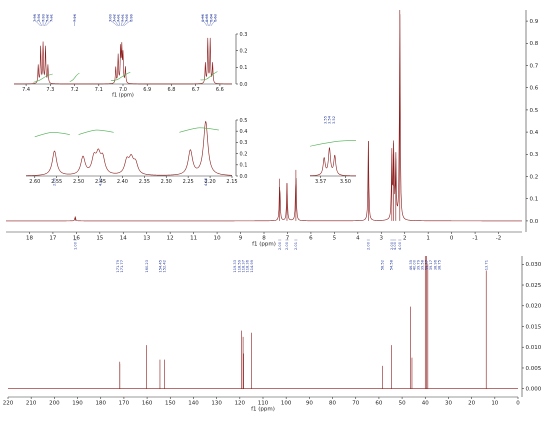 The image size is (550, 444). What do you see at coordinates (203, 17) in the screenshot?
I see `peak-label: 6.66` at bounding box center [203, 17].